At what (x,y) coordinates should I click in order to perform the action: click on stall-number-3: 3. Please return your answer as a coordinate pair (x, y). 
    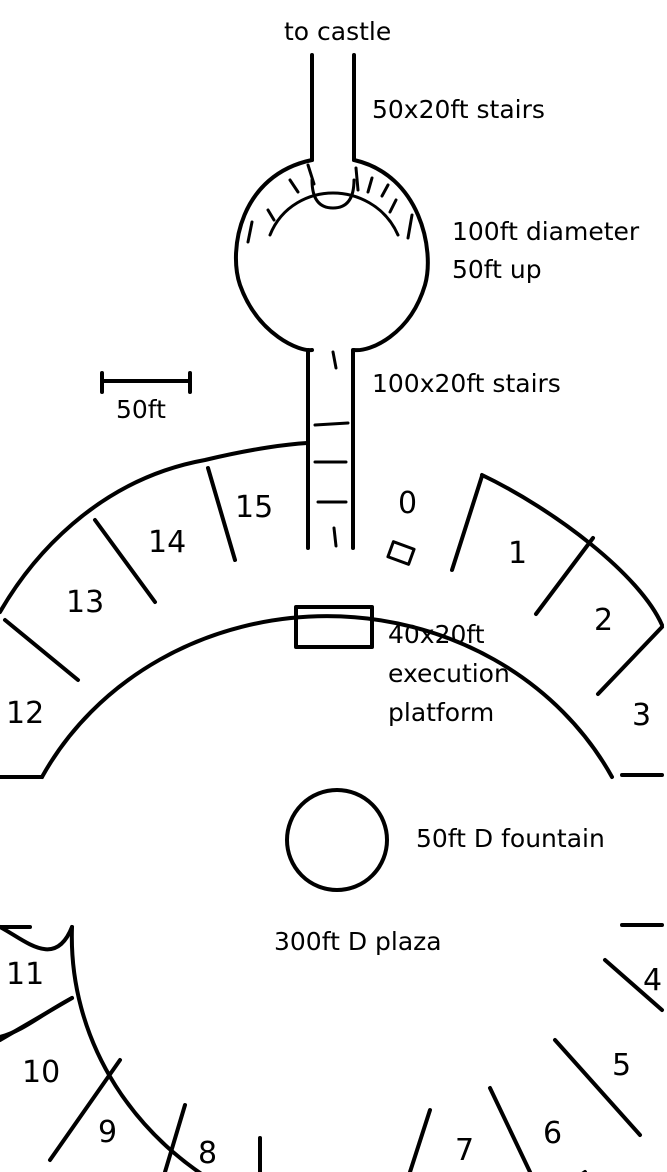
    Looking at the image, I should click on (641, 715).